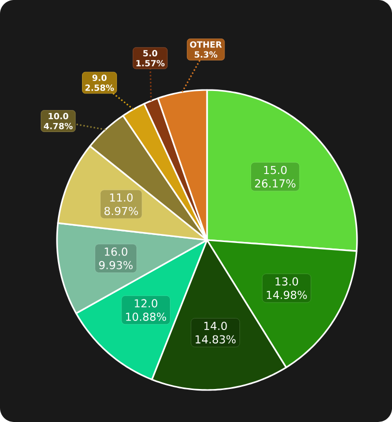 This screenshot has height=422, width=392. I want to click on data-label: 9.93%, so click(116, 265).